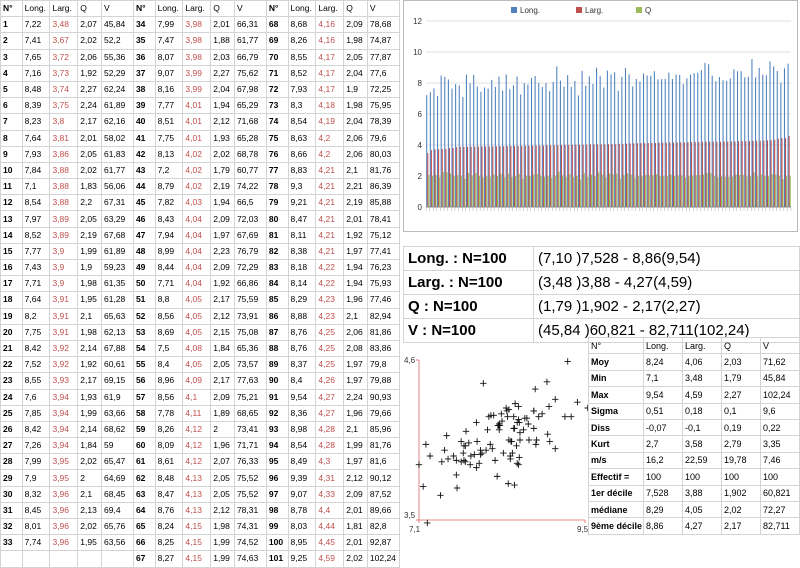 The image size is (800, 568). I want to click on stats-cell: 1,902, so click(741, 493).